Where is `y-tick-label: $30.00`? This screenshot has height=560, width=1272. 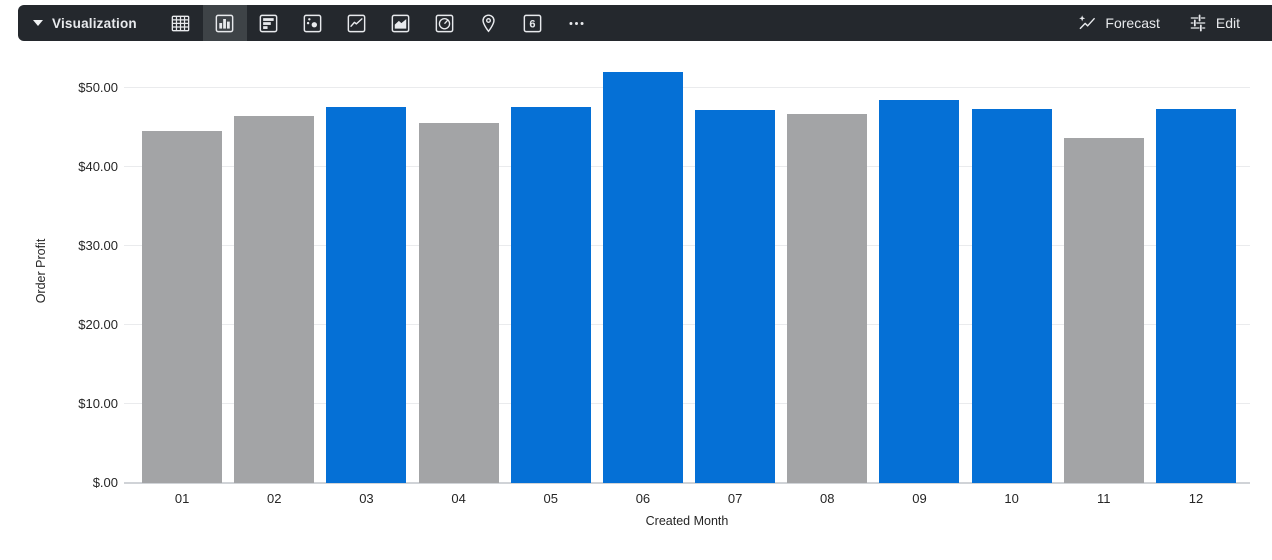
y-tick-label: $30.00 is located at coordinates (98, 245).